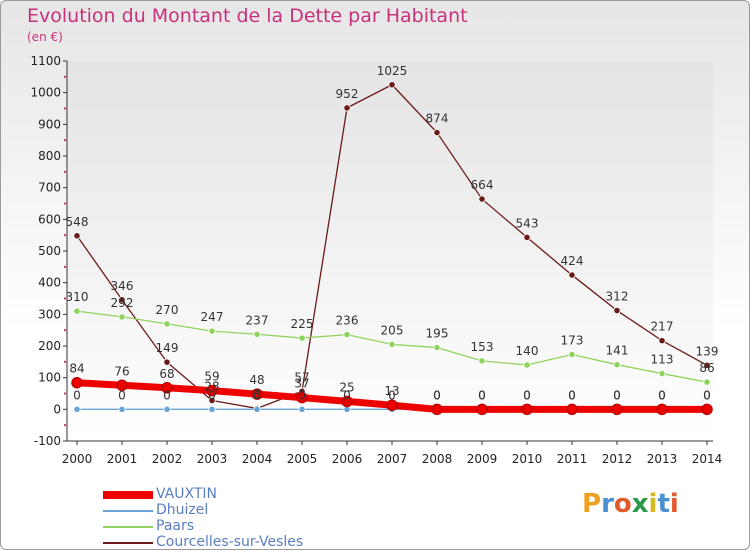 The width and height of the screenshot is (750, 550). I want to click on x-tick-label: 2003, so click(212, 459).